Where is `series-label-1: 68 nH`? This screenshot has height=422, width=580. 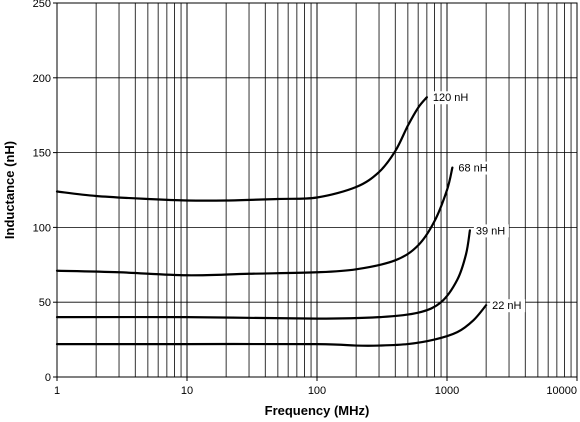
series-label-1: 68 nH is located at coordinates (472, 169).